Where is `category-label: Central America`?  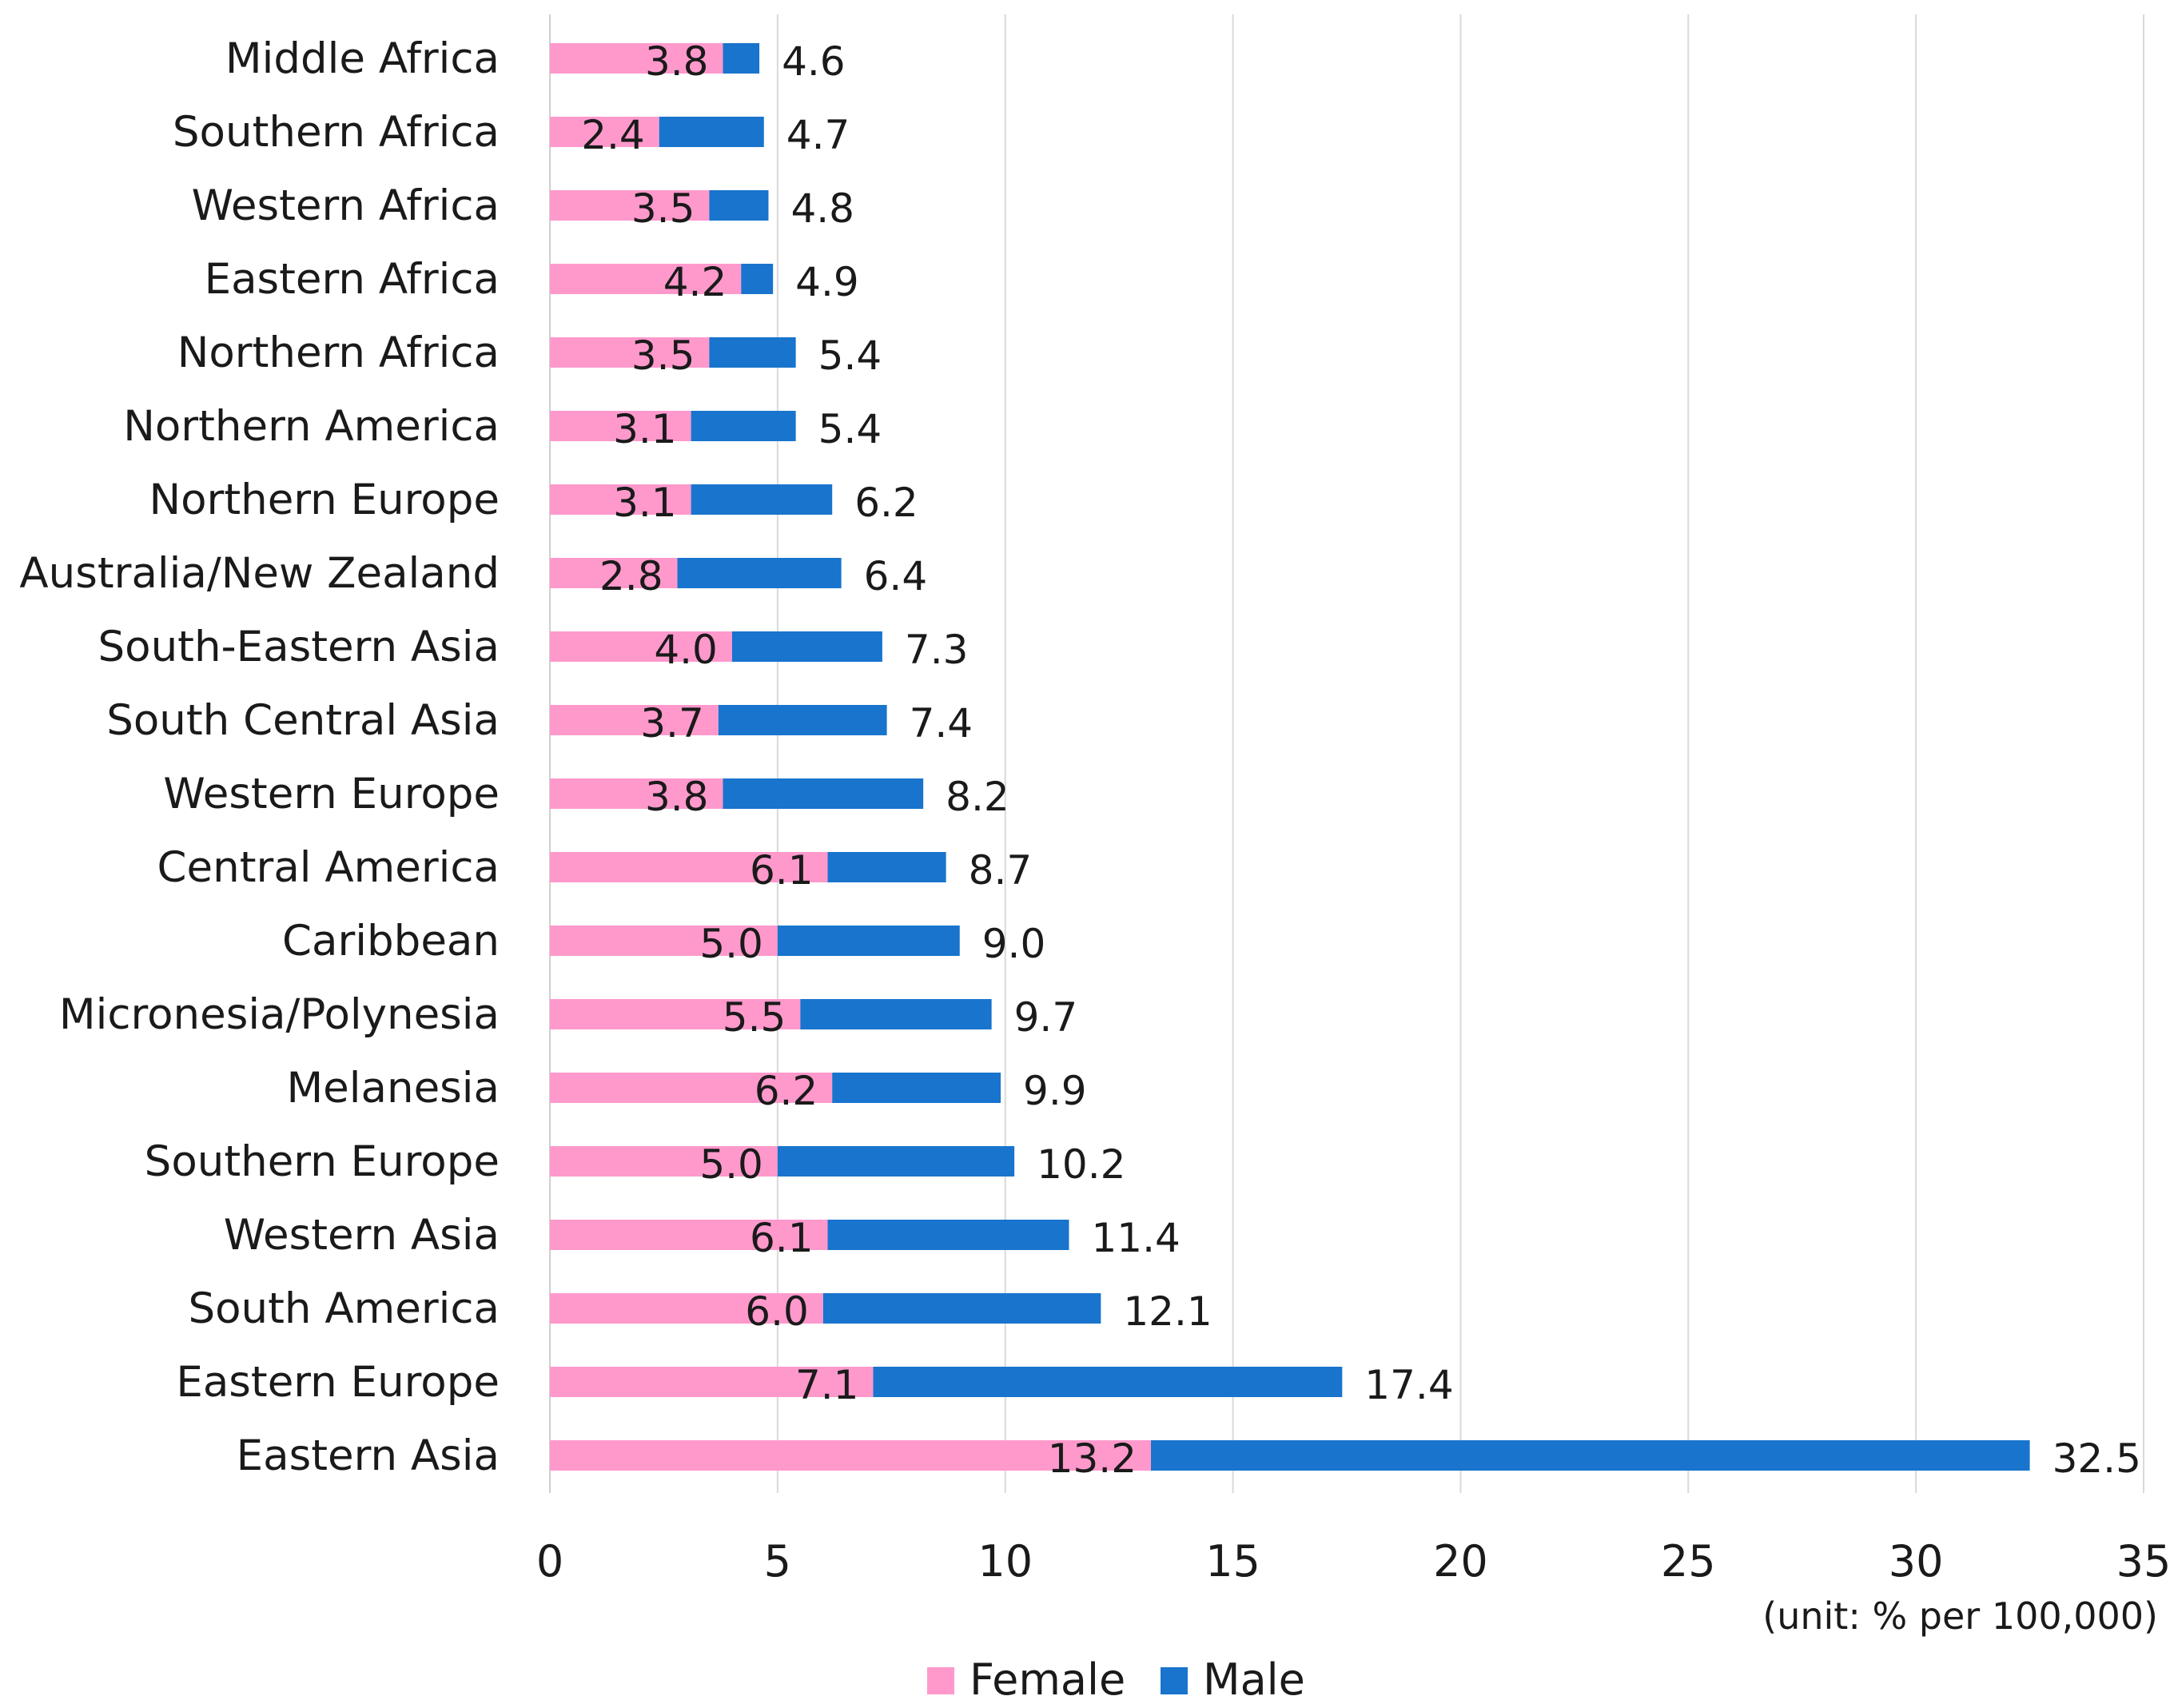 category-label: Central America is located at coordinates (328, 867).